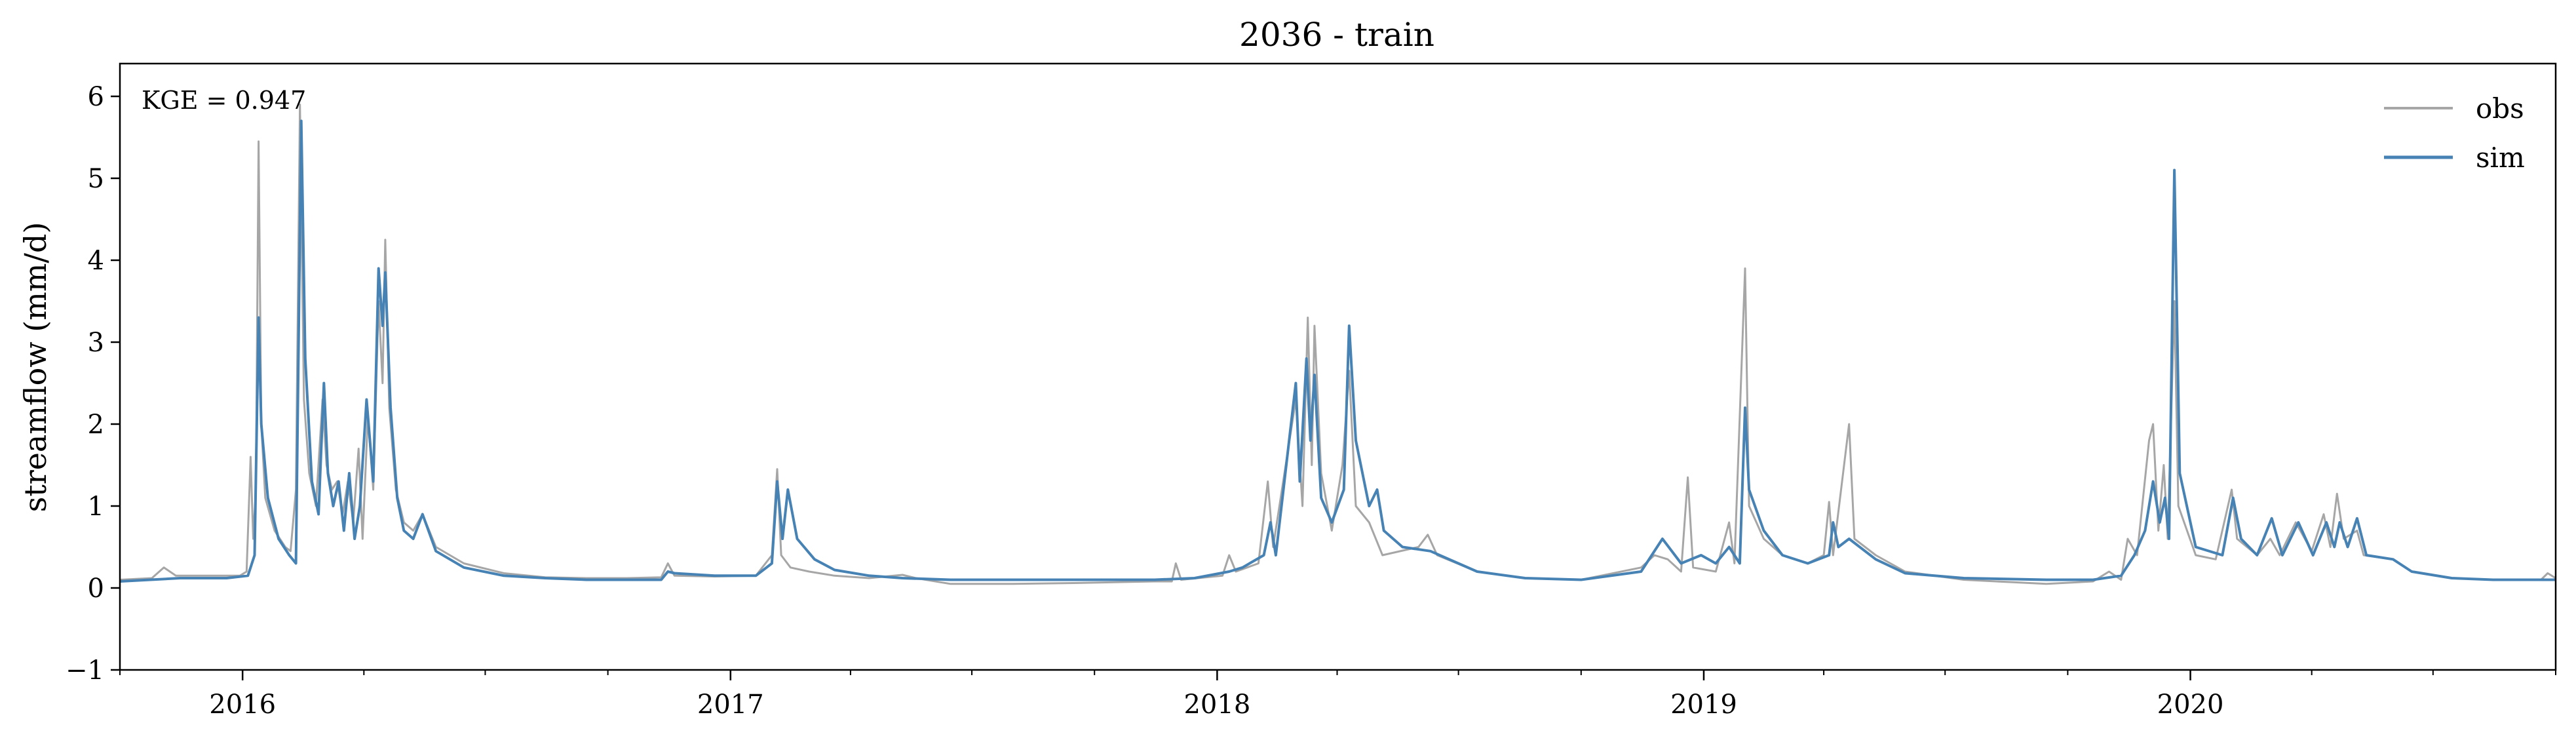 Image resolution: width=2576 pixels, height=742 pixels. I want to click on legend: obs sim, so click(2454, 133).